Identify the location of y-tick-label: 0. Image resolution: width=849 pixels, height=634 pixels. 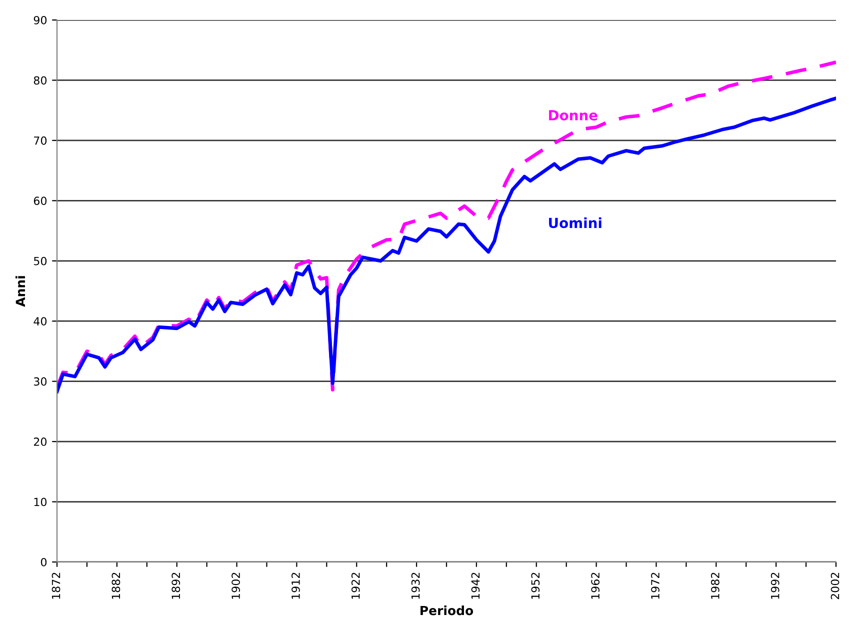
(43, 562).